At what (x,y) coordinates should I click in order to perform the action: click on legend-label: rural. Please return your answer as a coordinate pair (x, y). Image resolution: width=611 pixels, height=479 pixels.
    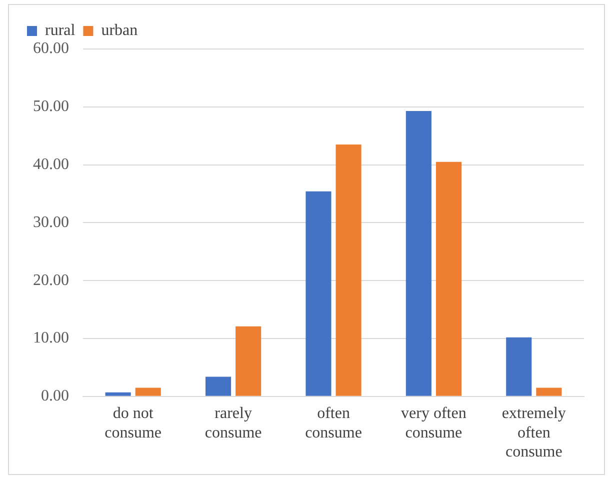
    Looking at the image, I should click on (60, 31).